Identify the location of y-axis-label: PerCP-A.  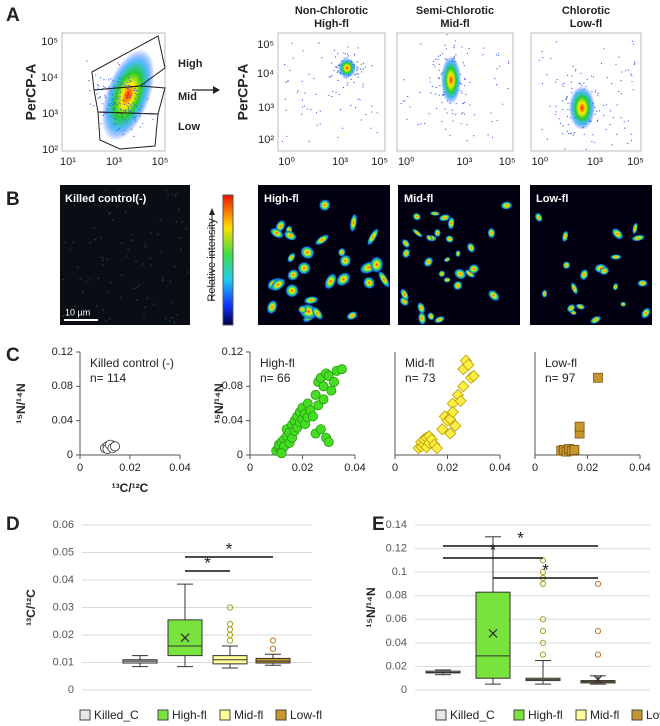
(31, 92).